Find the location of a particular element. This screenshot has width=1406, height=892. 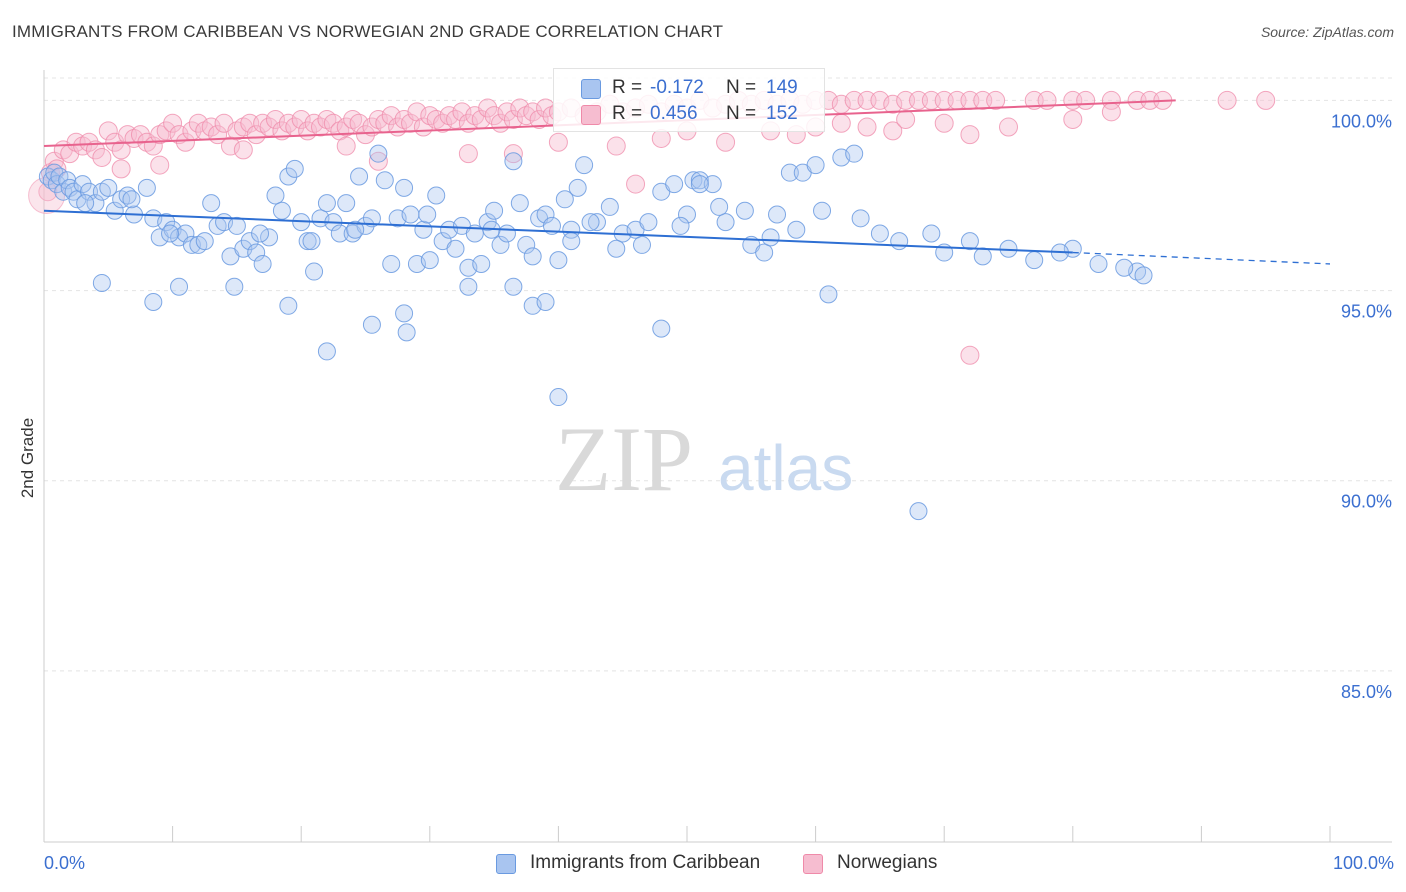

correlation-legend: R = -0.172 N = 149 R = 0.456 N = 152 is located at coordinates (689, 100).